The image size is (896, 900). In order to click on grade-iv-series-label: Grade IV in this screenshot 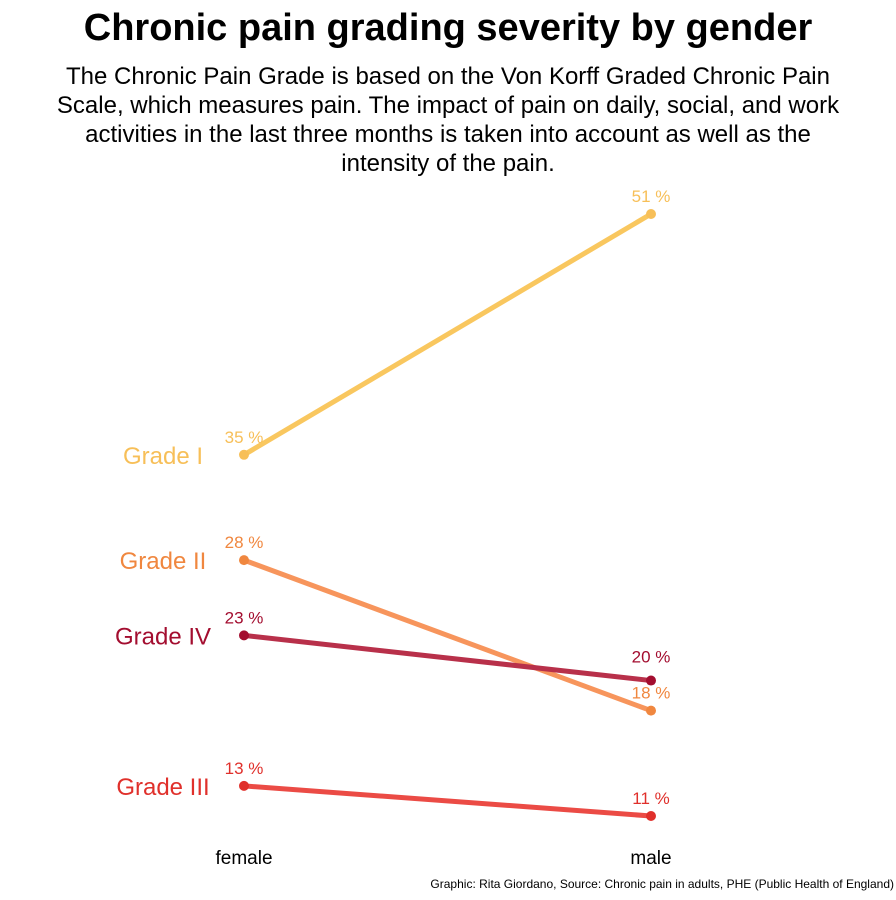, I will do `click(163, 636)`.